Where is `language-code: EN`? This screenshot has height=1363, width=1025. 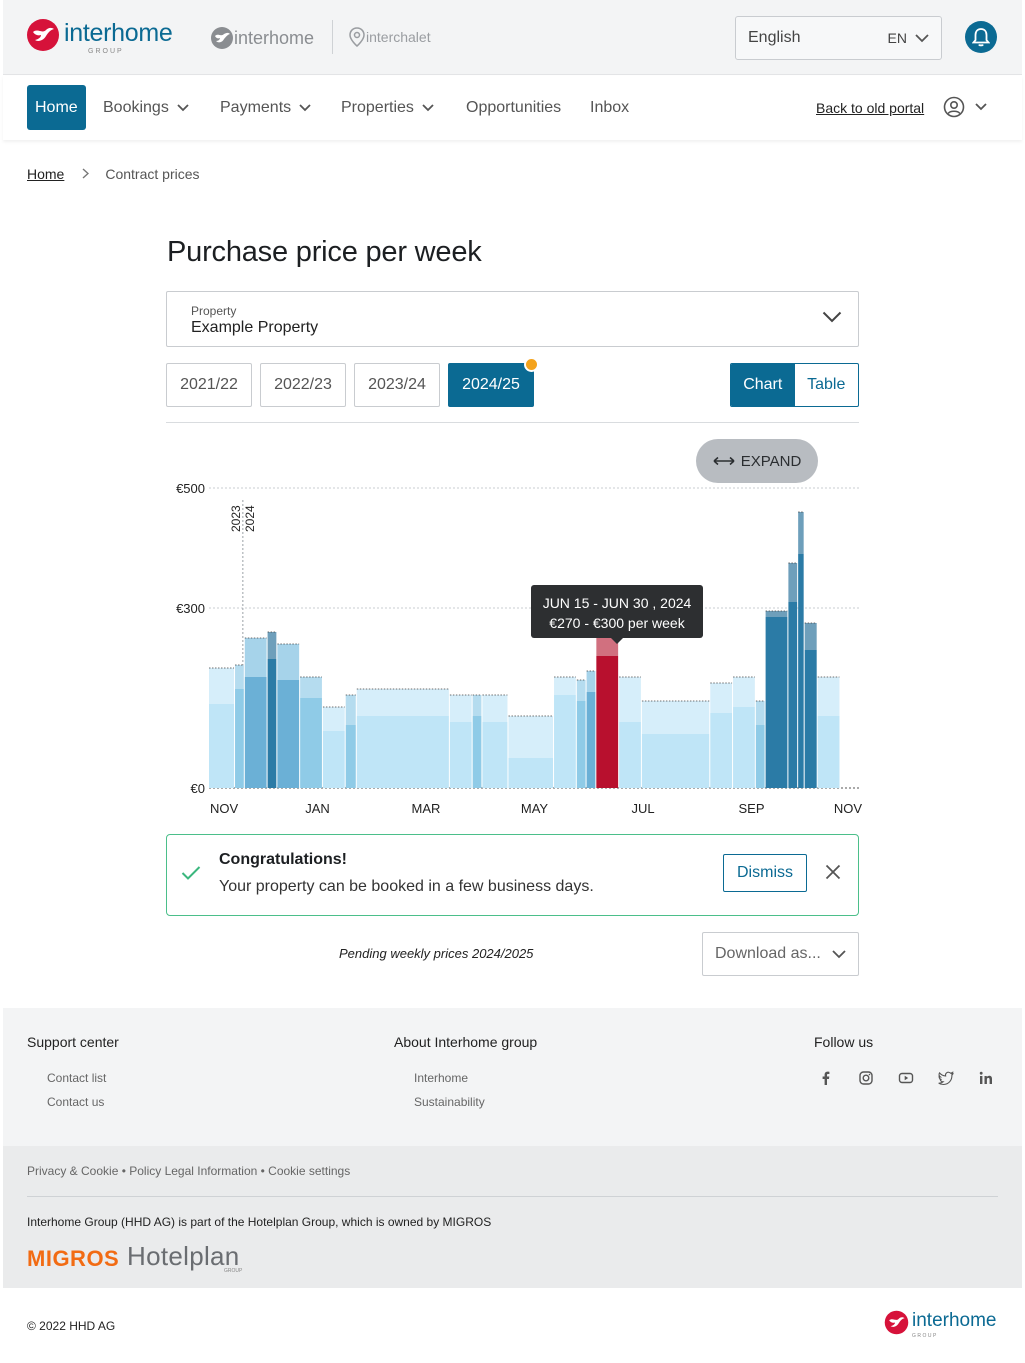
language-code: EN is located at coordinates (897, 38).